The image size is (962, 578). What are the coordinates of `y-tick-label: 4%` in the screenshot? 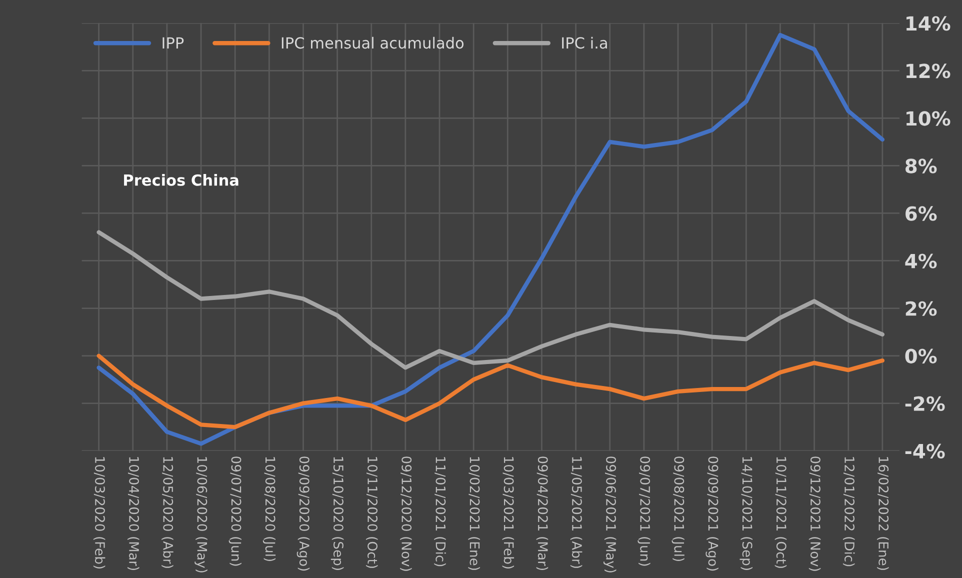 It's located at (921, 261).